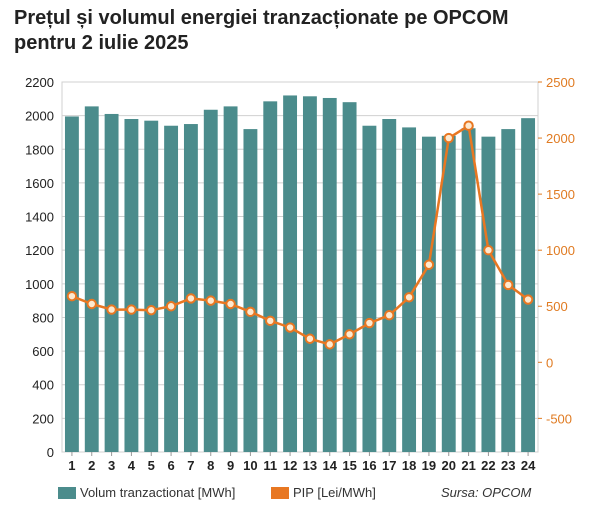  Describe the element at coordinates (43, 418) in the screenshot. I see `left-axis-tick-label: 200` at that location.